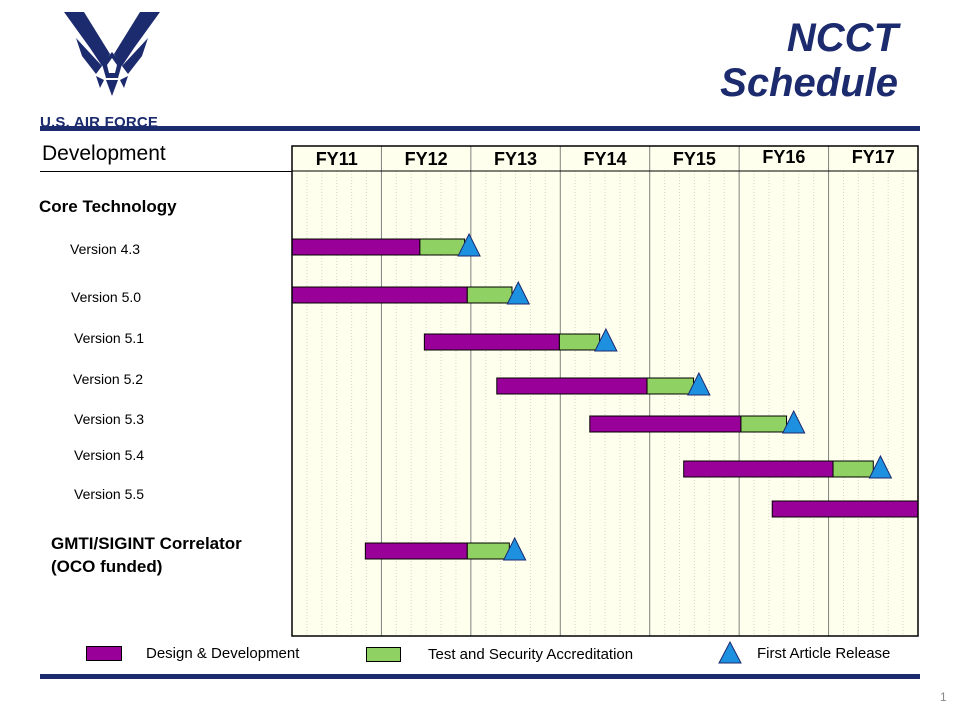 The image size is (960, 720). I want to click on row-label-version-5-5: Version 5.5, so click(109, 494).